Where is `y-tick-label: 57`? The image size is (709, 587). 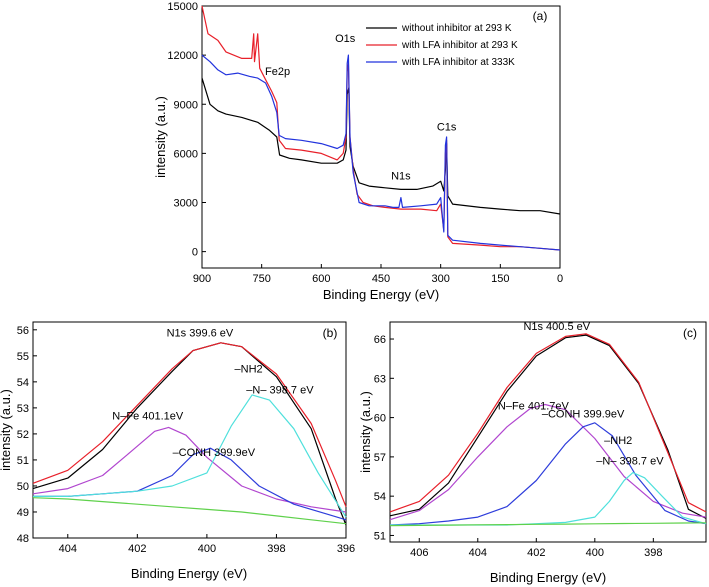
y-tick-label: 57 is located at coordinates (380, 458).